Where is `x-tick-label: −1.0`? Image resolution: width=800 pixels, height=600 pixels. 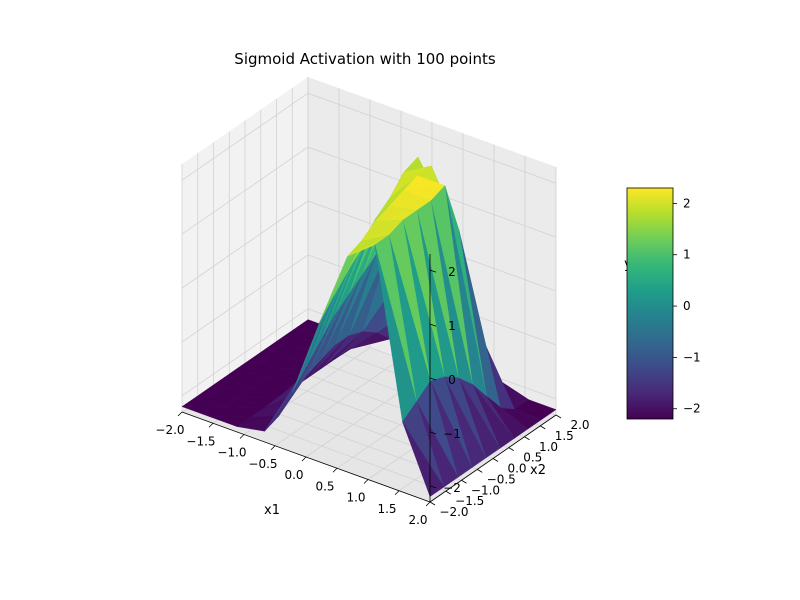
x-tick-label: −1.0 is located at coordinates (231, 453).